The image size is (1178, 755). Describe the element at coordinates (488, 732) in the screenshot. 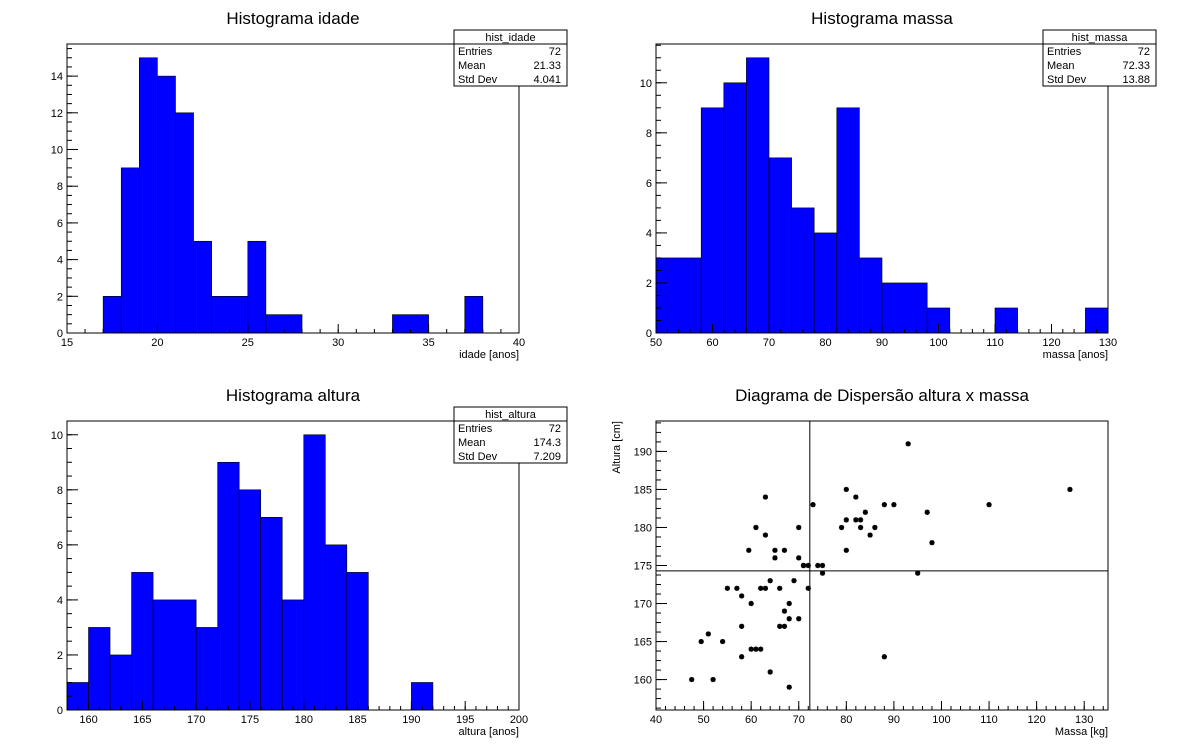

I see `x-axis-label: altura [anos]` at that location.